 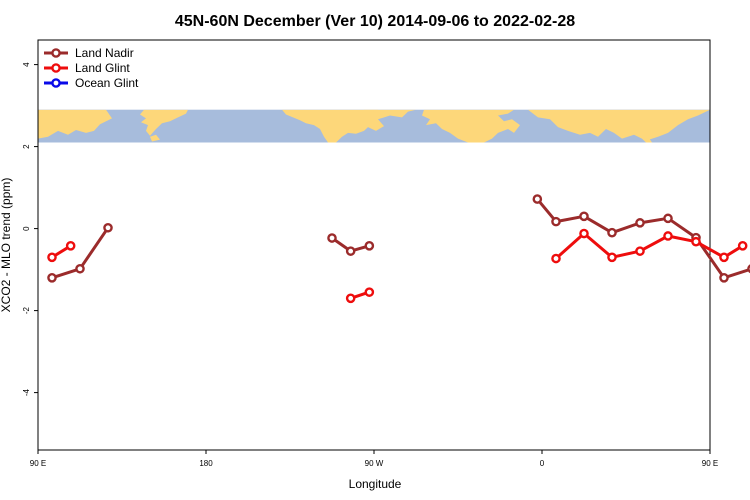 I want to click on y-tick-label: 4, so click(x=26, y=64).